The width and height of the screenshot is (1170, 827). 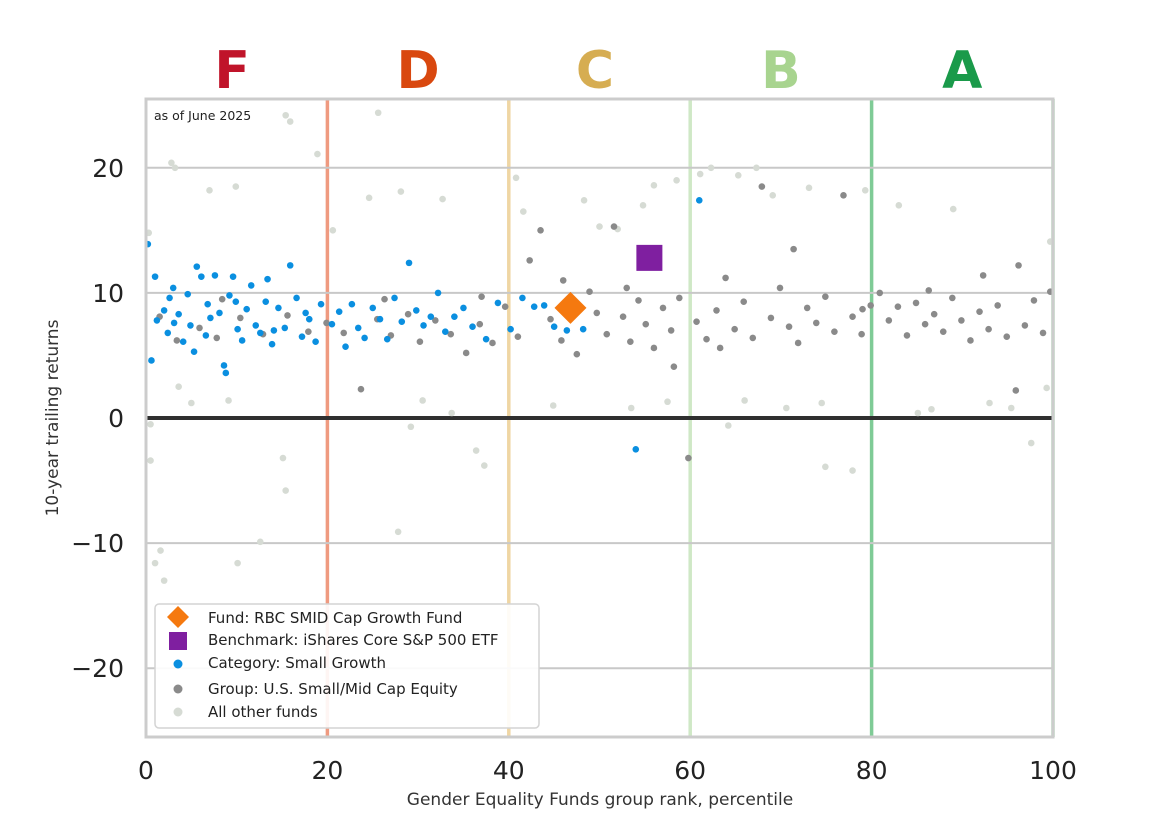 I want to click on legend-label-fund: Fund: RBC SMID Cap Growth Fund, so click(x=335, y=618).